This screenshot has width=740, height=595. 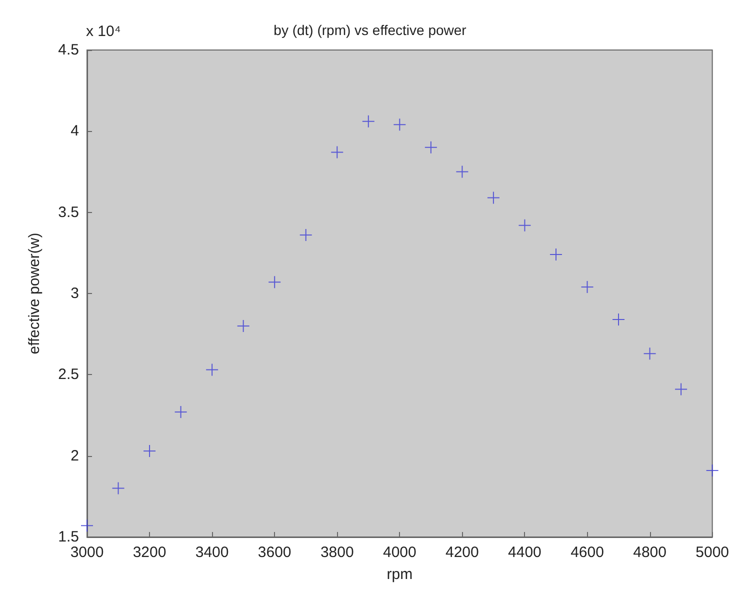 What do you see at coordinates (34, 293) in the screenshot?
I see `y-axis-title: effective power(w)` at bounding box center [34, 293].